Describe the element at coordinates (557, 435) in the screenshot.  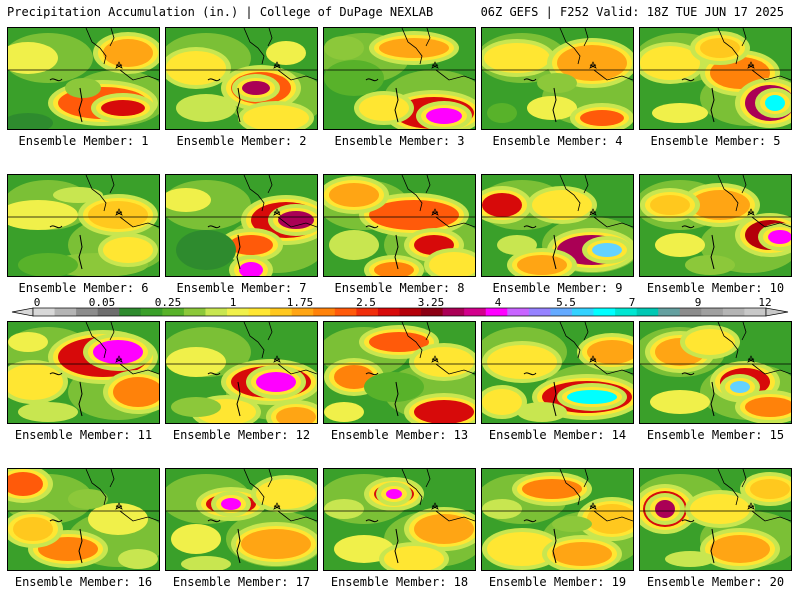
I see `panel-caption: Ensemble Member: 14` at that location.